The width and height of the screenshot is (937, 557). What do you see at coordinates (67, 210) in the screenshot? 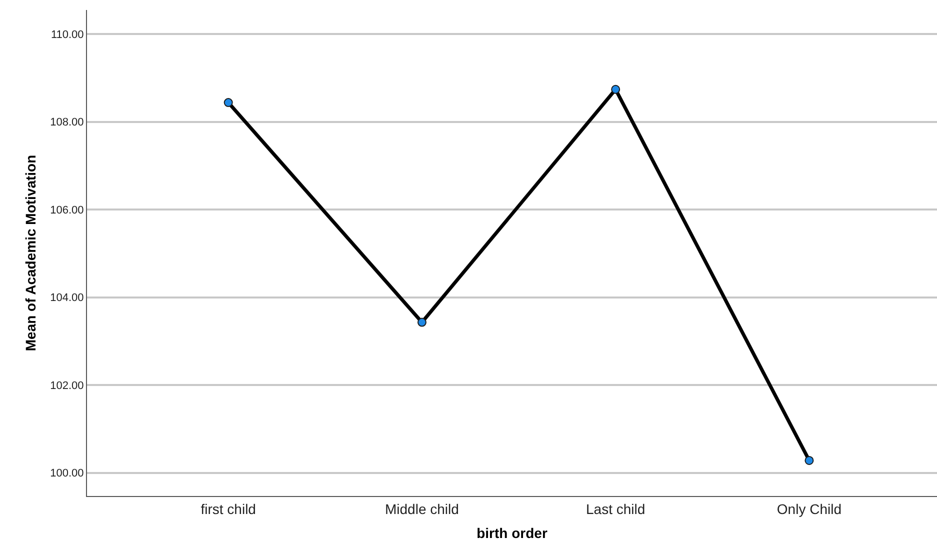
I see `y-tick-label: 106.00` at bounding box center [67, 210].